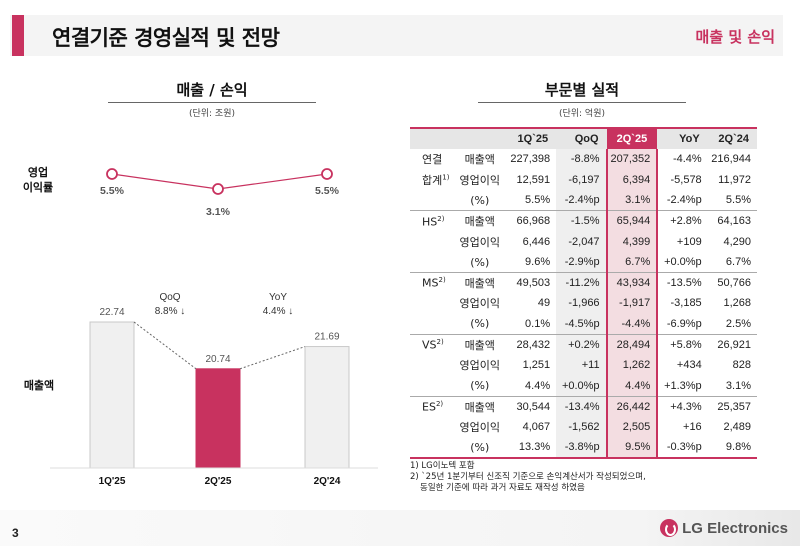 The image size is (800, 546). I want to click on left-panel-title: 매출 / 손익, so click(212, 90).